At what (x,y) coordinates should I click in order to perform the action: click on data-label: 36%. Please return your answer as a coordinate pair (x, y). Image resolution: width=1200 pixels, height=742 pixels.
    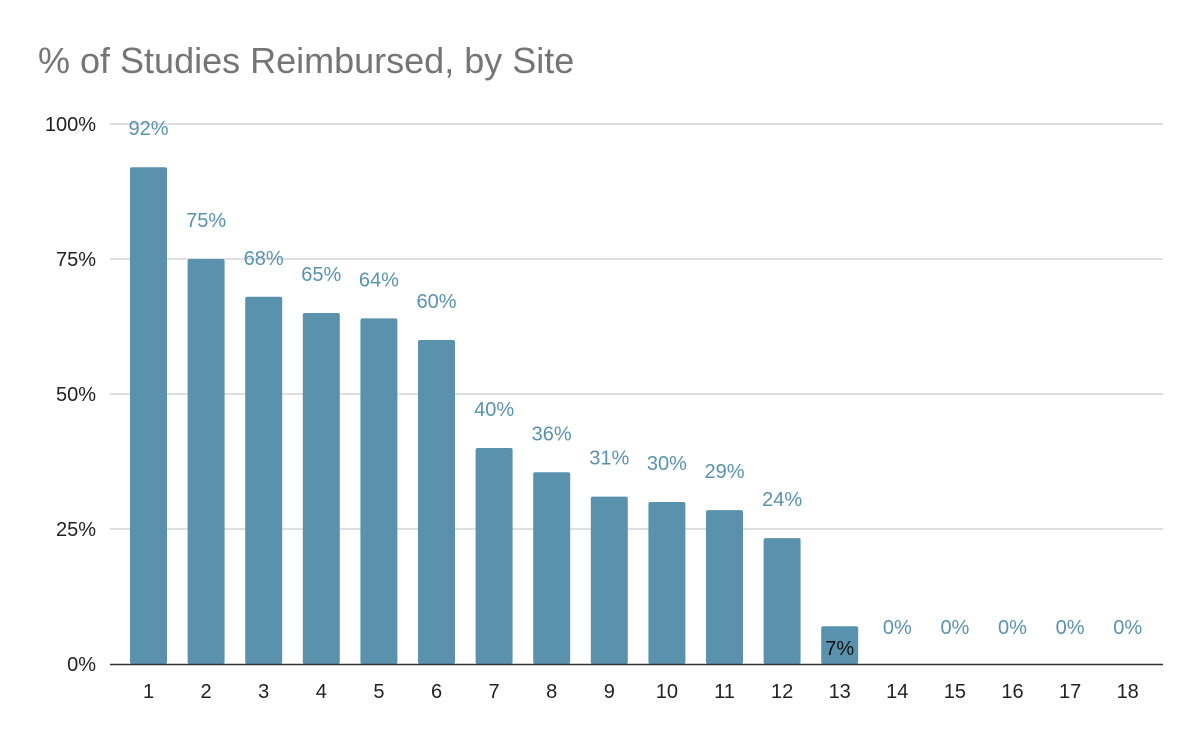
    Looking at the image, I should click on (552, 434).